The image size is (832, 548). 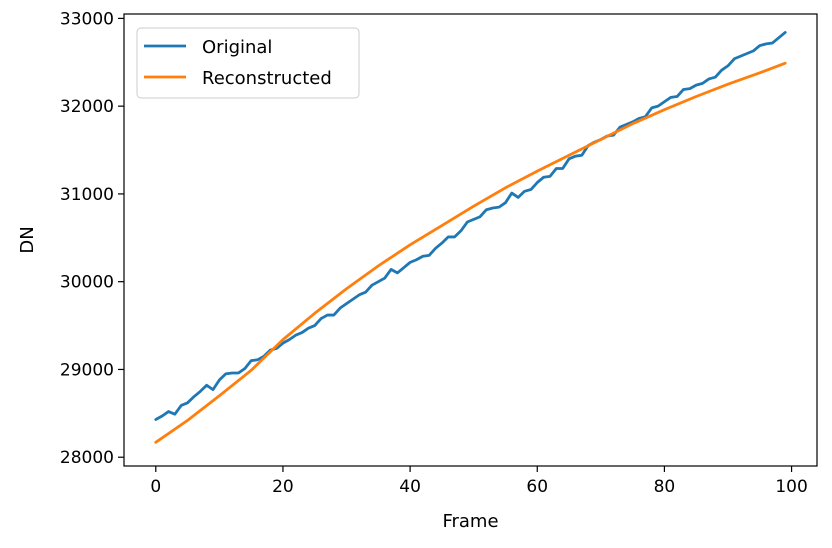 I want to click on legend-box, so click(x=248, y=63).